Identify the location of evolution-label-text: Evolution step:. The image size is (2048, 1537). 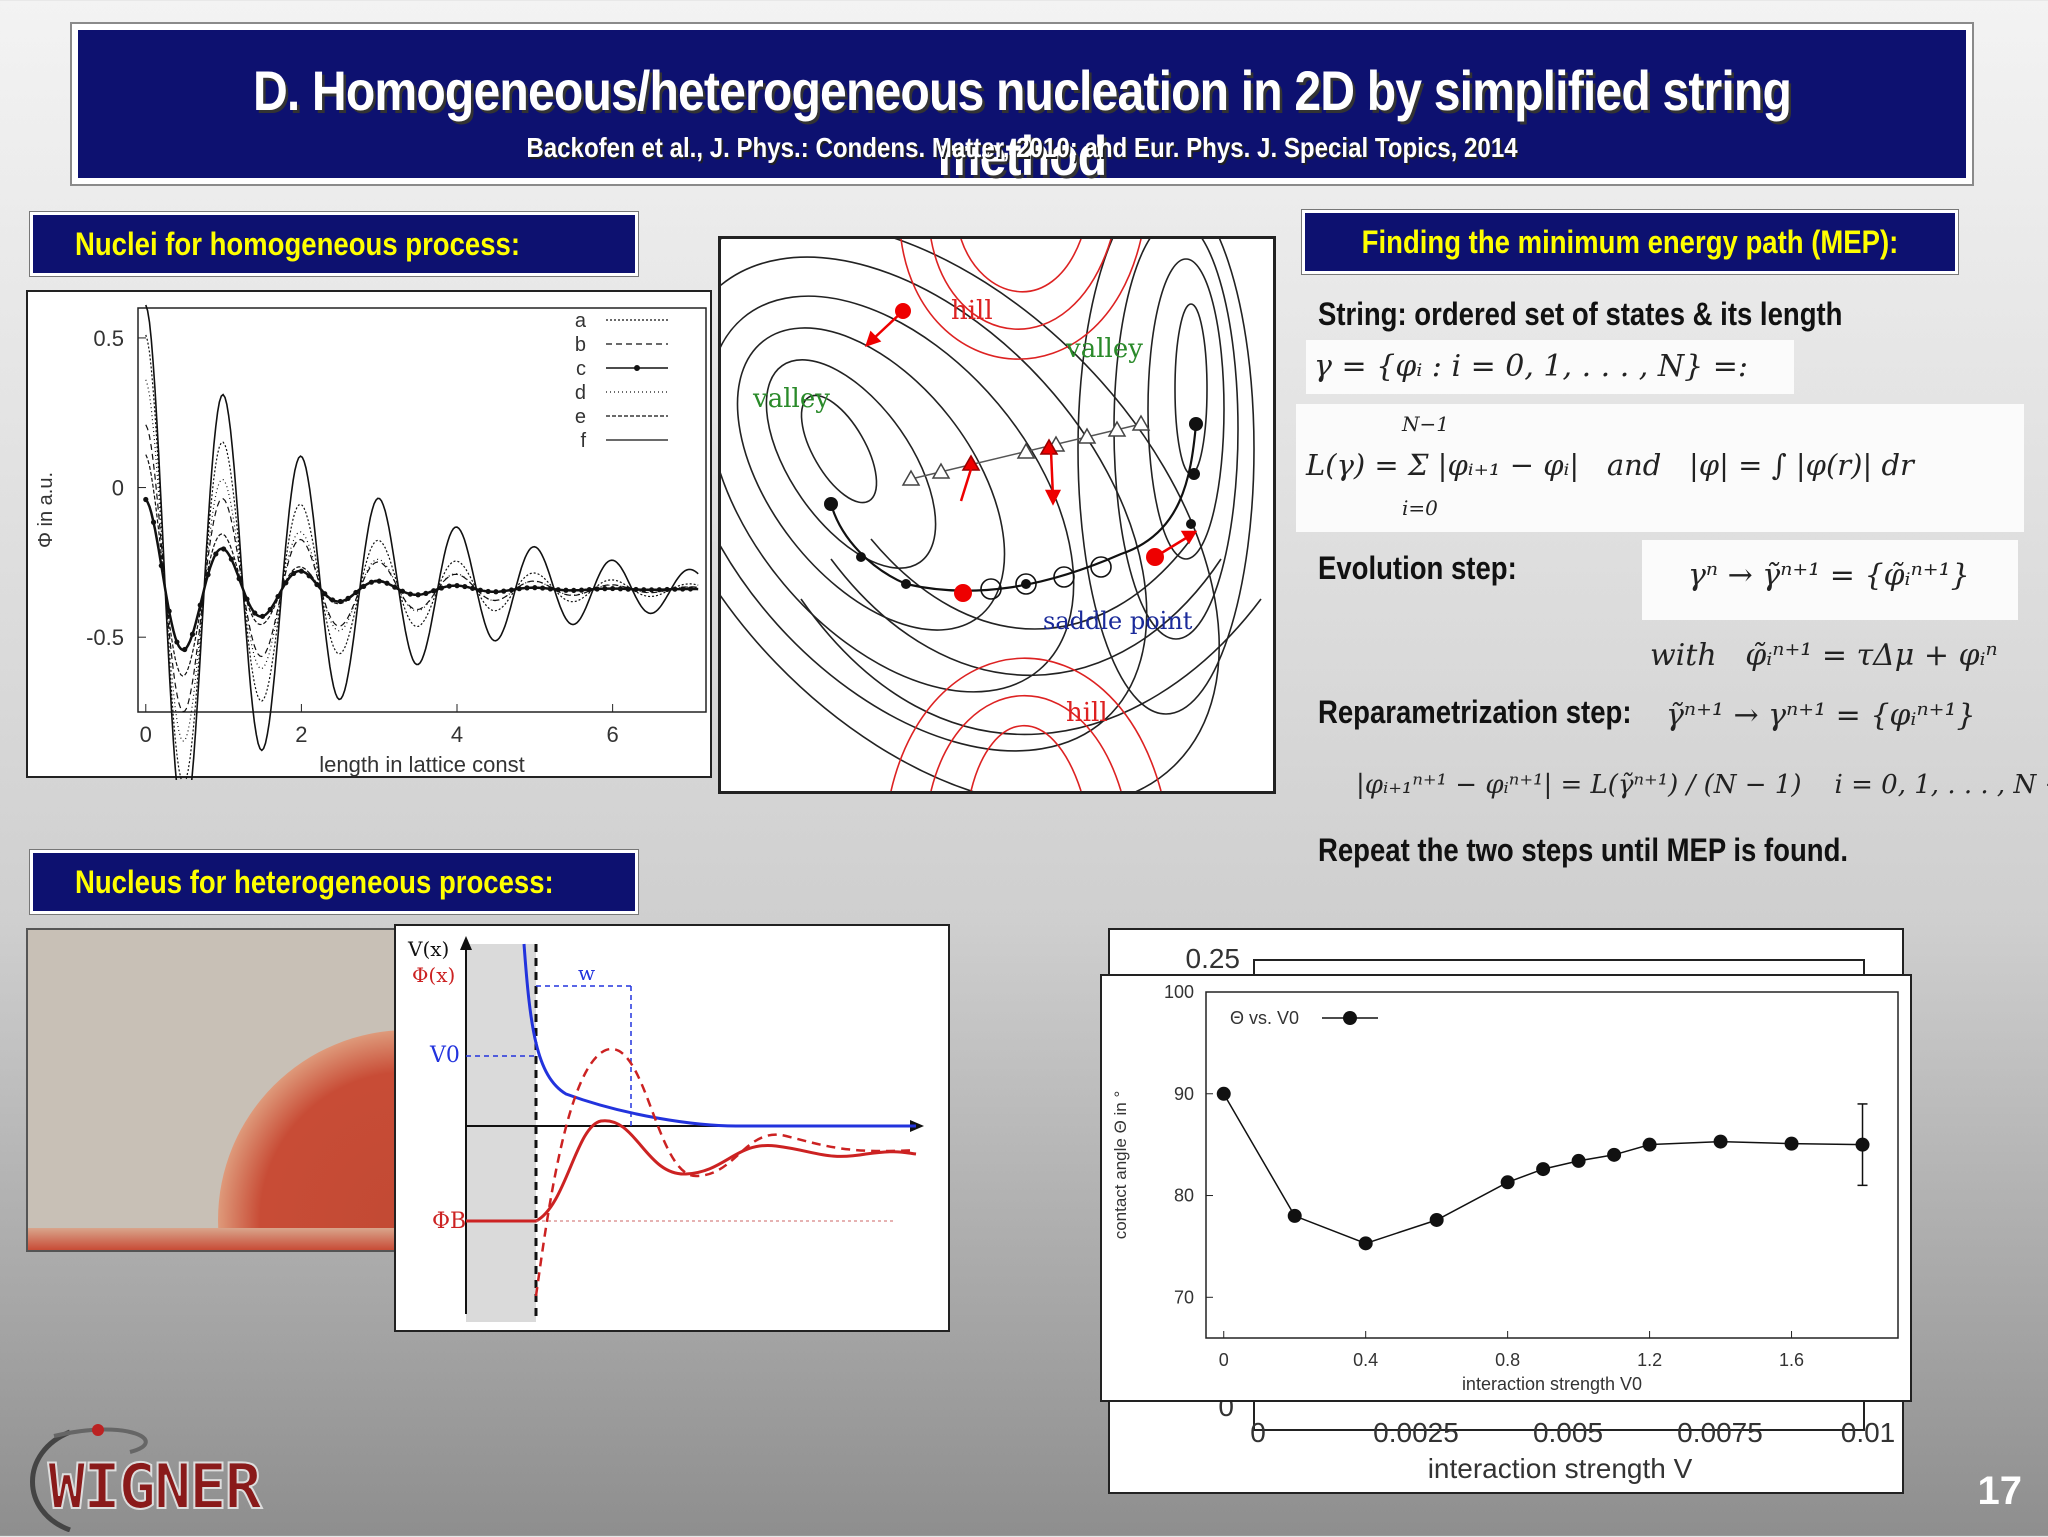
(1417, 568).